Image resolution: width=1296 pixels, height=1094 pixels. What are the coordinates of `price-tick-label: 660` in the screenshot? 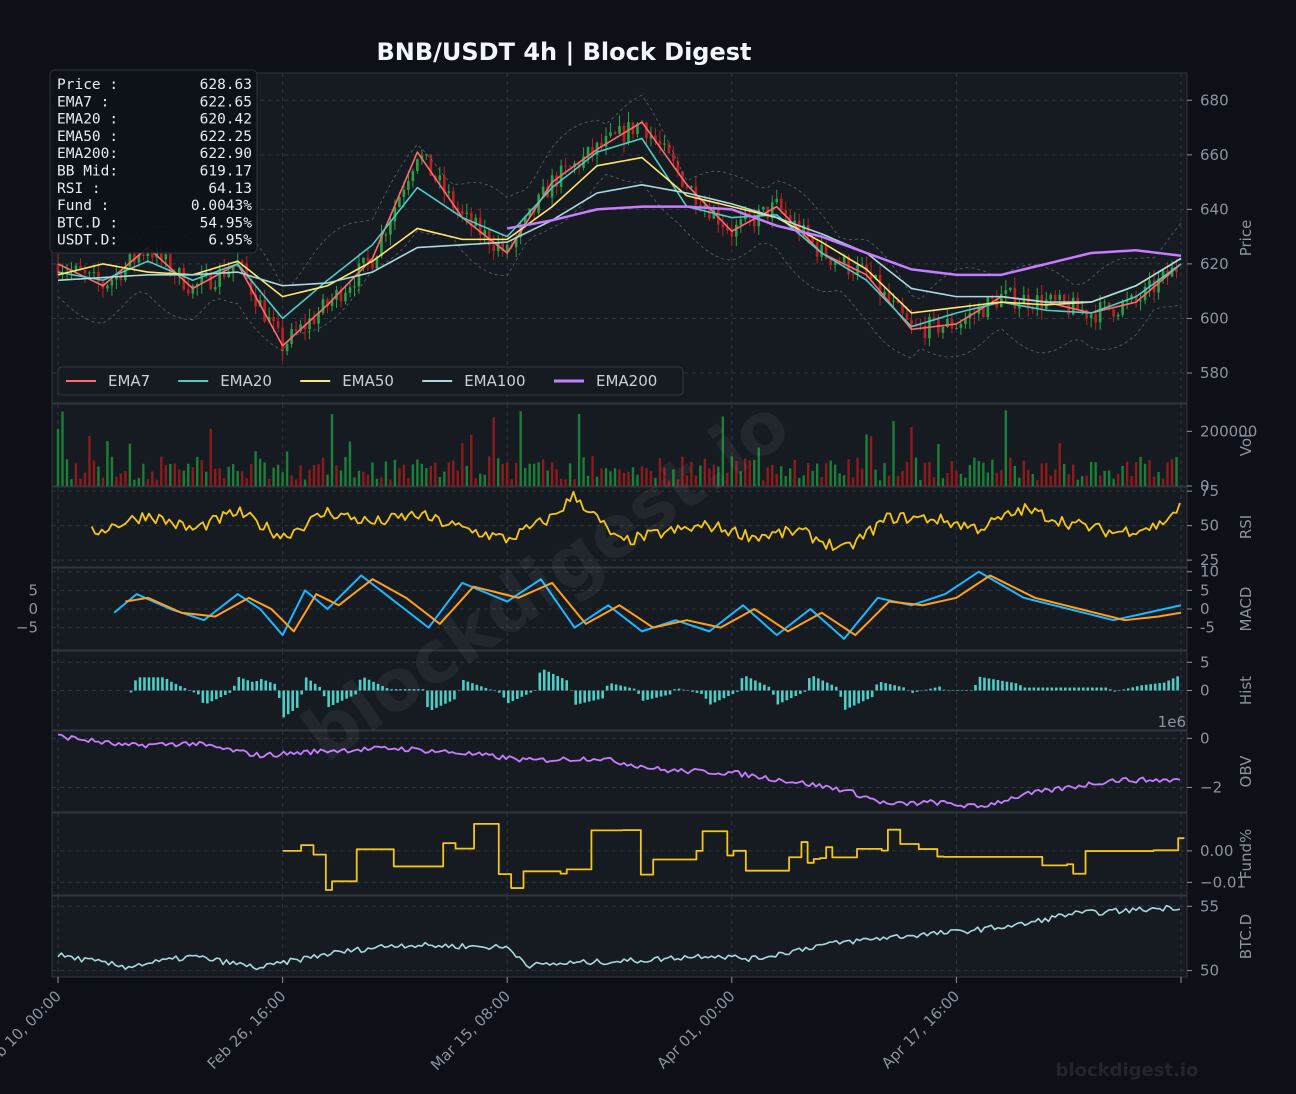 It's located at (1214, 155).